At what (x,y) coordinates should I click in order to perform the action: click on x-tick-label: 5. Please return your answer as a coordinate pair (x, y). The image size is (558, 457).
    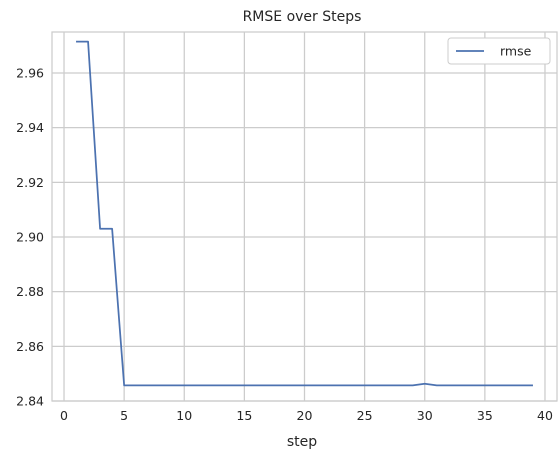
    Looking at the image, I should click on (124, 415).